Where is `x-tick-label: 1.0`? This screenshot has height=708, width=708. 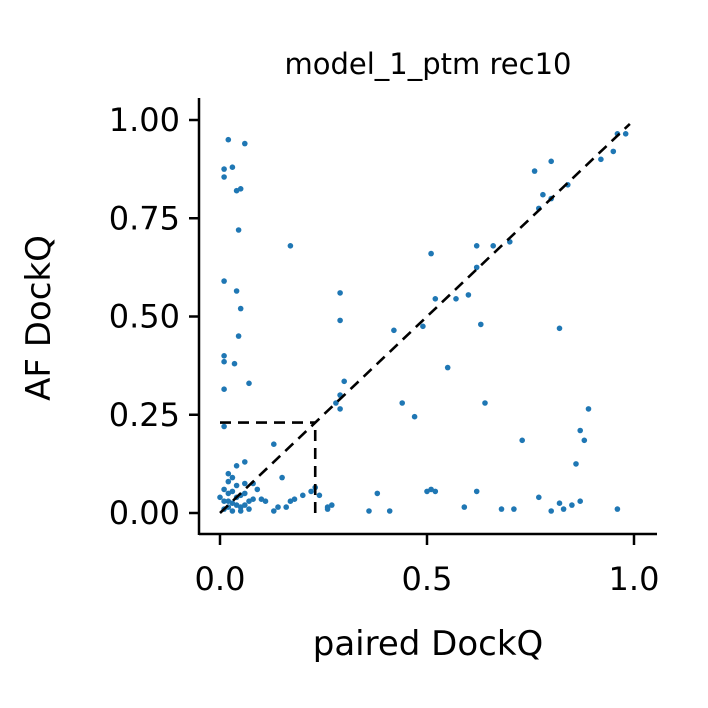
x-tick-label: 1.0 is located at coordinates (634, 579).